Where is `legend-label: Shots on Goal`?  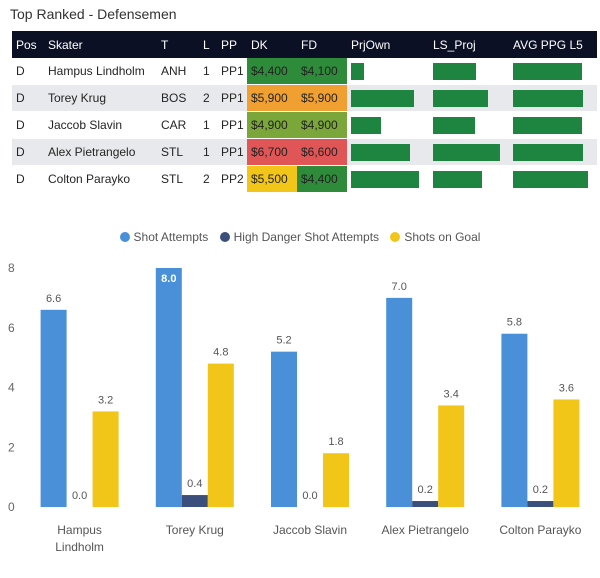 legend-label: Shots on Goal is located at coordinates (442, 237).